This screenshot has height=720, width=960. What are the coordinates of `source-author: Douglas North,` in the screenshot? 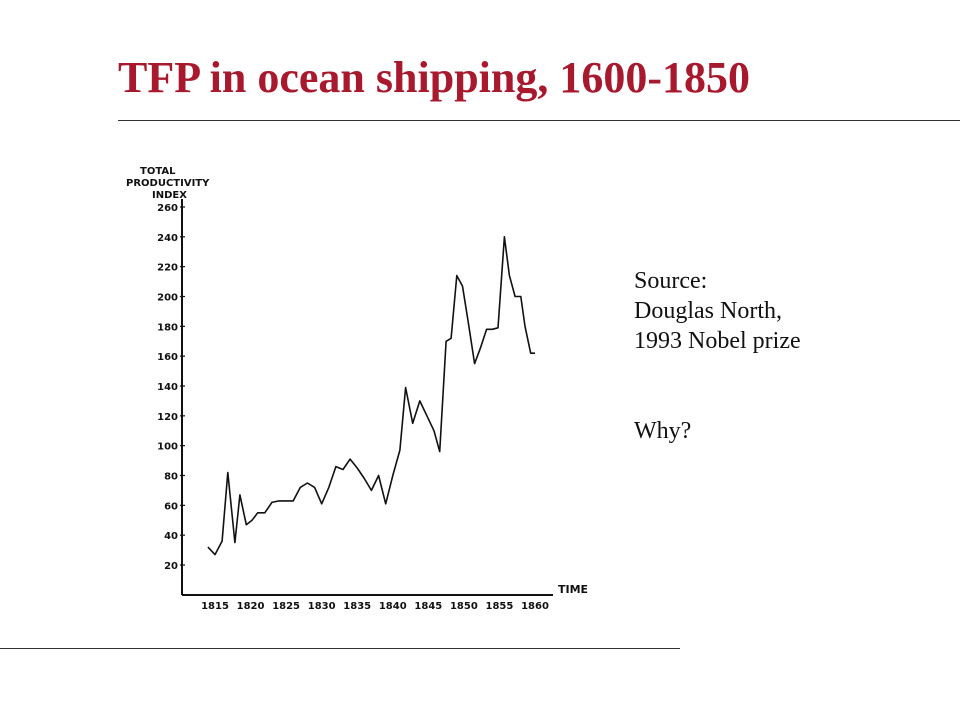 It's located at (708, 311).